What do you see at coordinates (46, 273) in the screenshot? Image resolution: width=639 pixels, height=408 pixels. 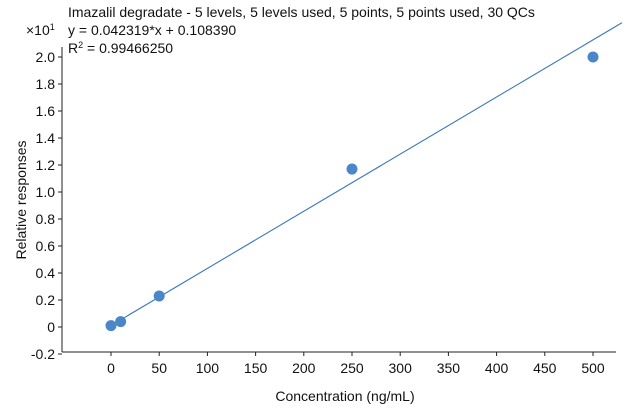 I see `y-tick-label: 0.4` at bounding box center [46, 273].